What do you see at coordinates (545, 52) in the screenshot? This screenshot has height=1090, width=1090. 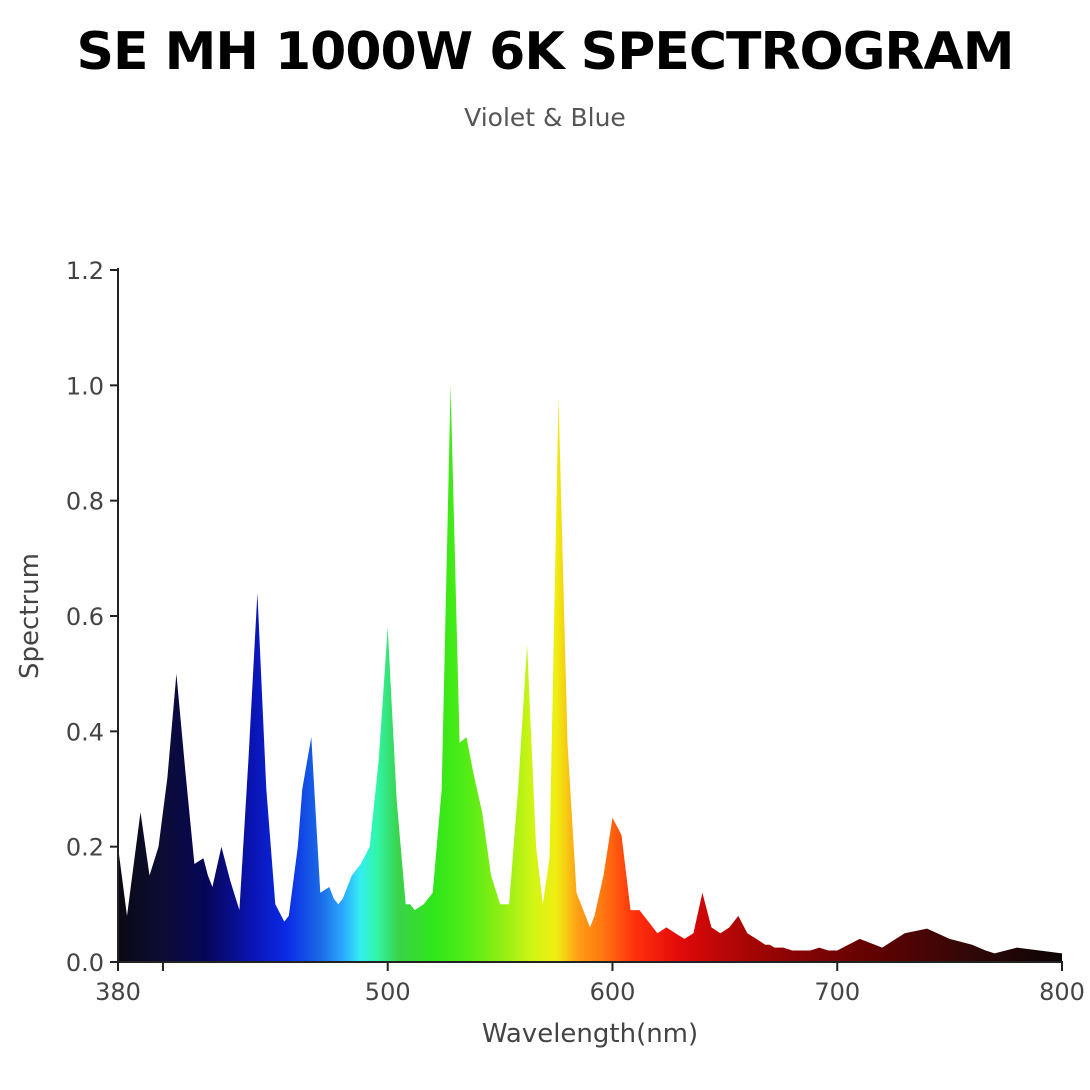 I see `chart-title: SE MH 1000W 6K SPECTROGRAM` at bounding box center [545, 52].